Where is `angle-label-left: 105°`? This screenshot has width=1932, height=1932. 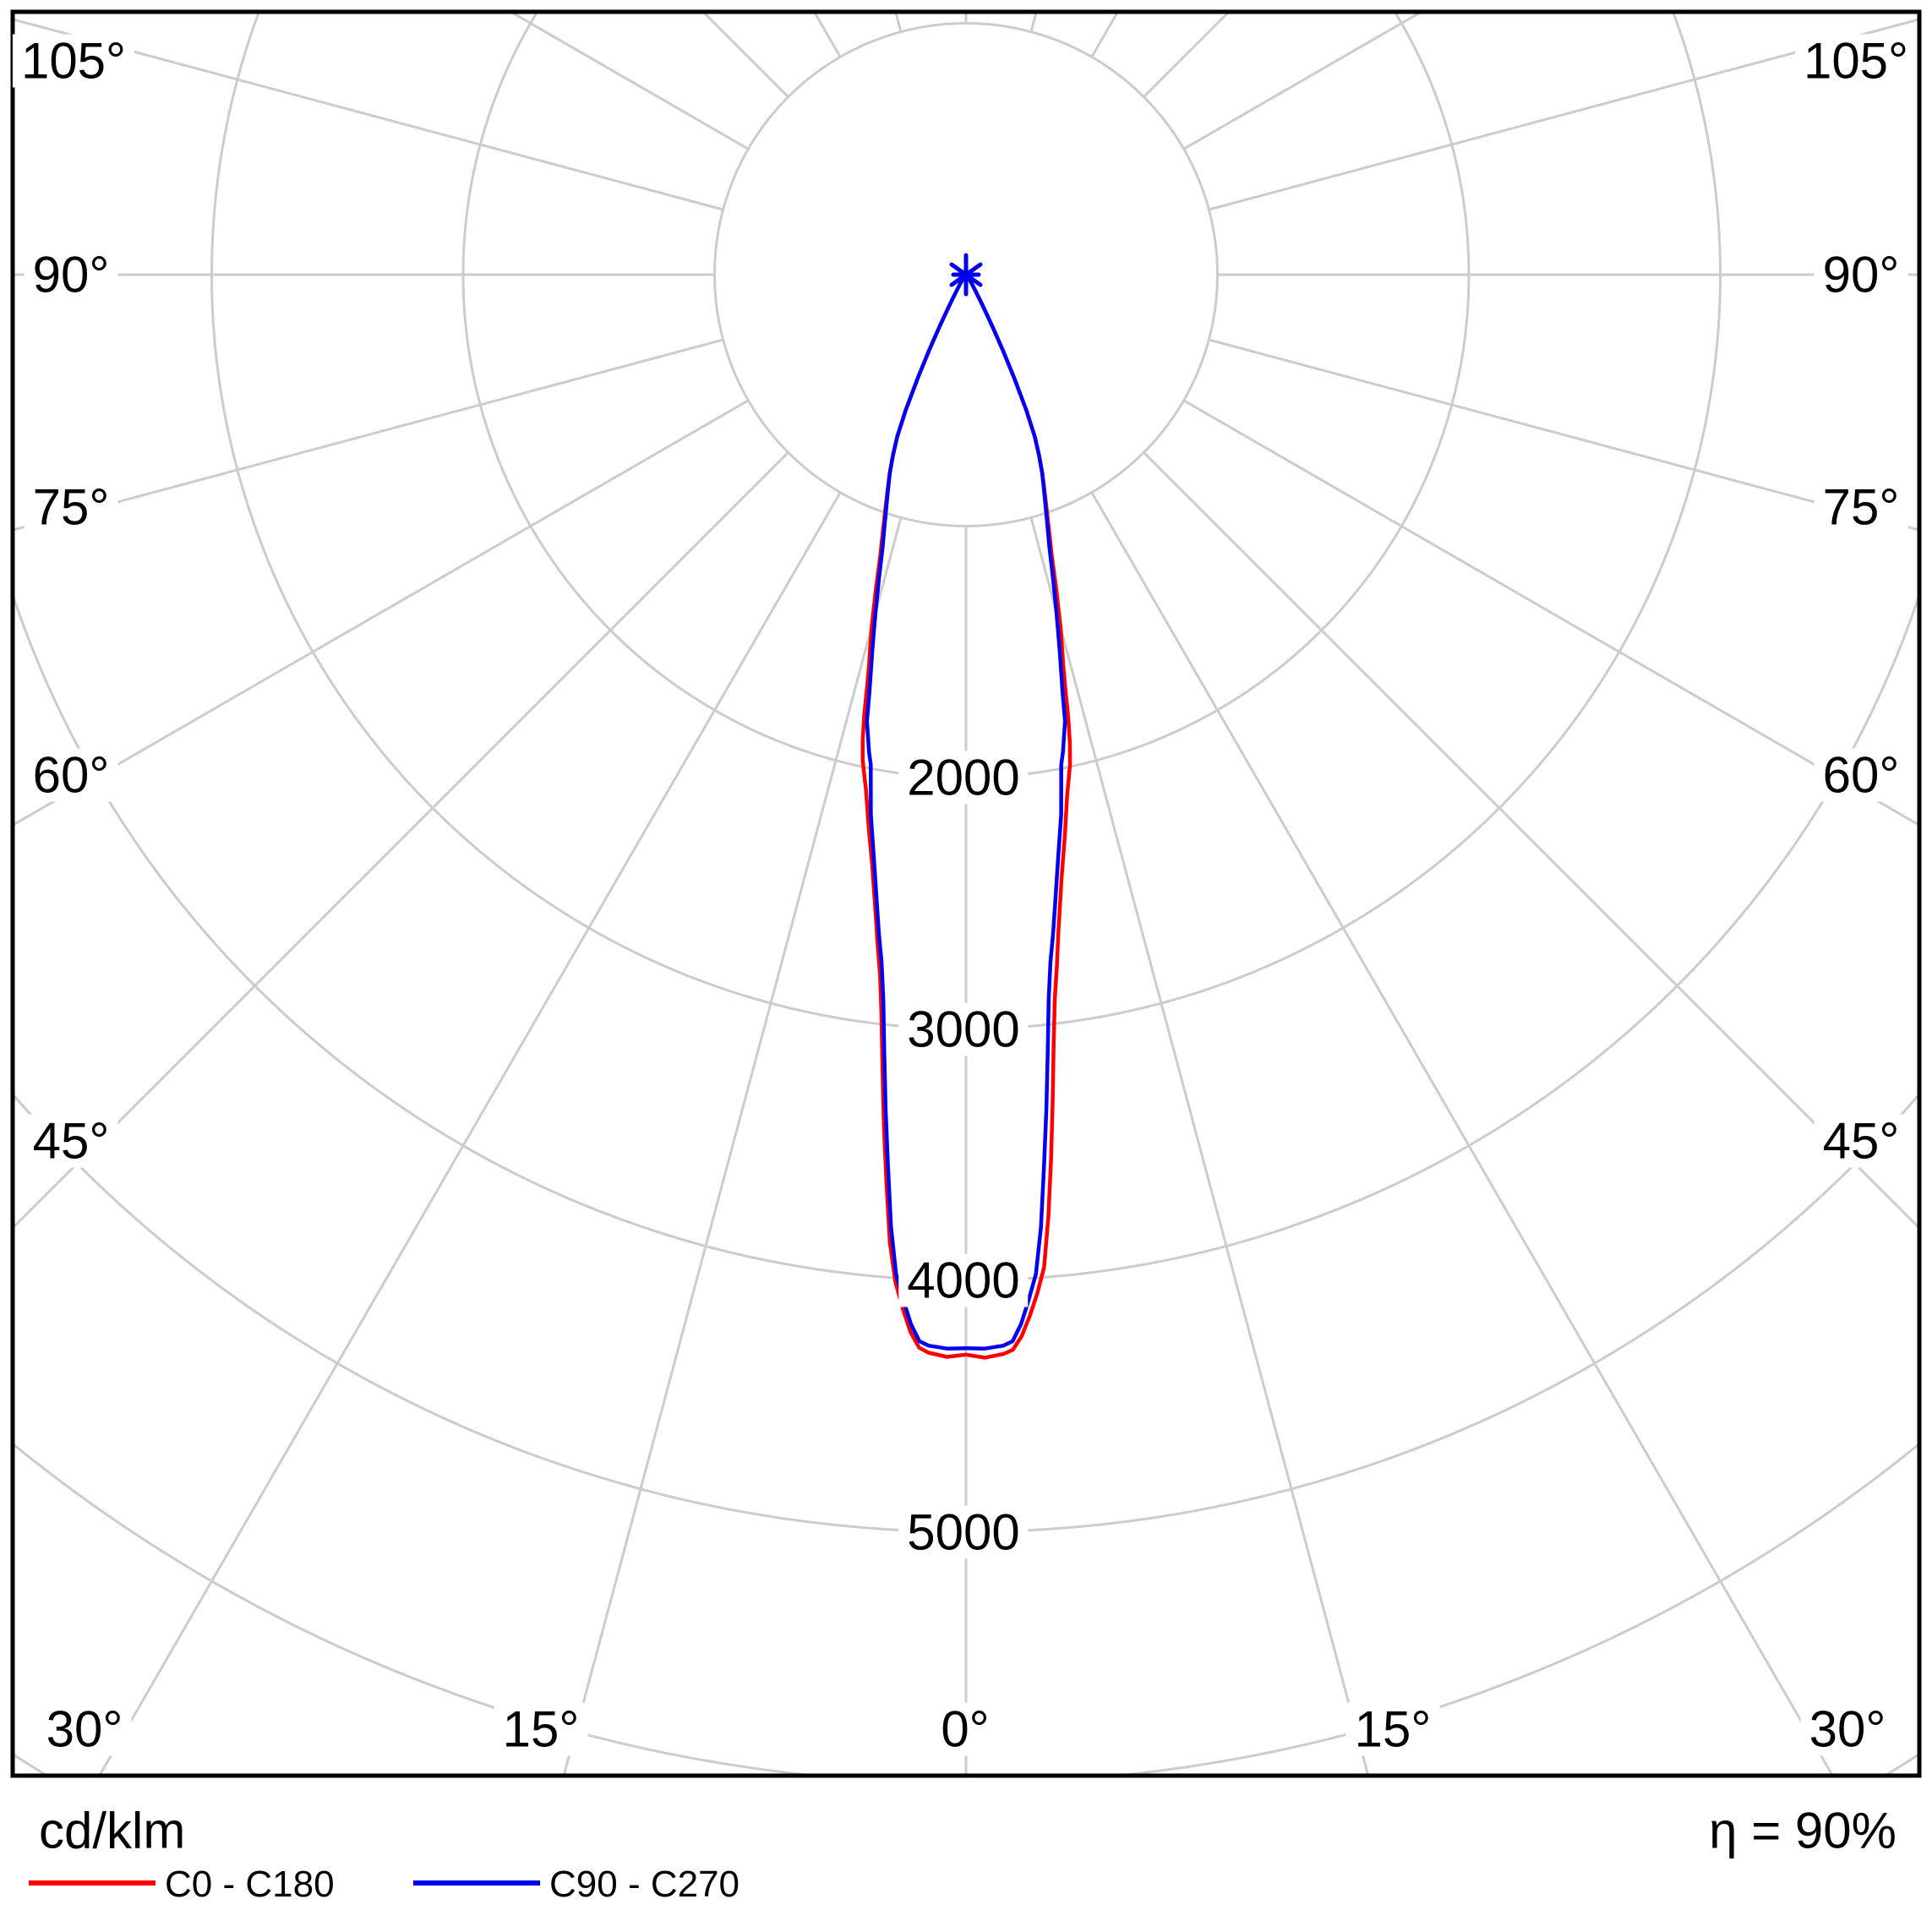
angle-label-left: 105° is located at coordinates (73, 61).